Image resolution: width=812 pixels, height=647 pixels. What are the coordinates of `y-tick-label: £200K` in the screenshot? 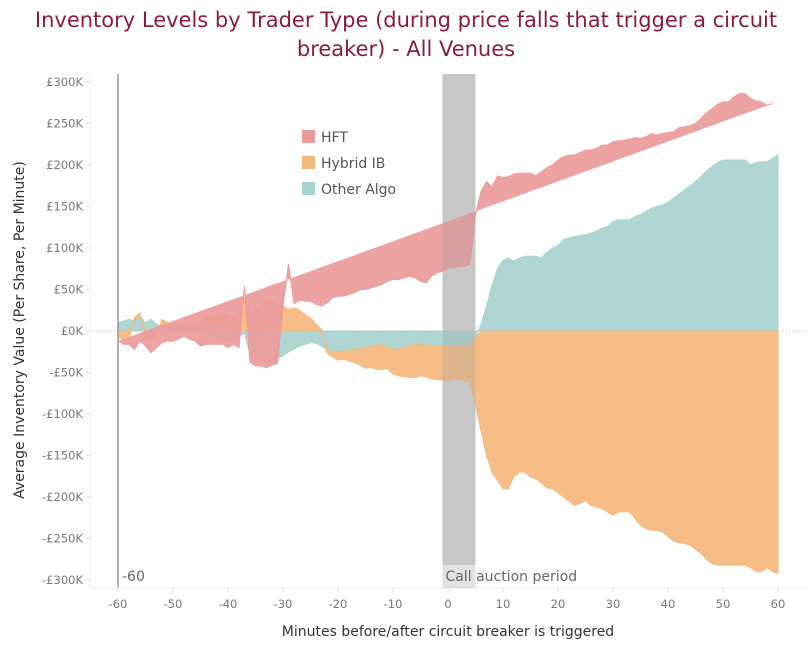 It's located at (64, 165).